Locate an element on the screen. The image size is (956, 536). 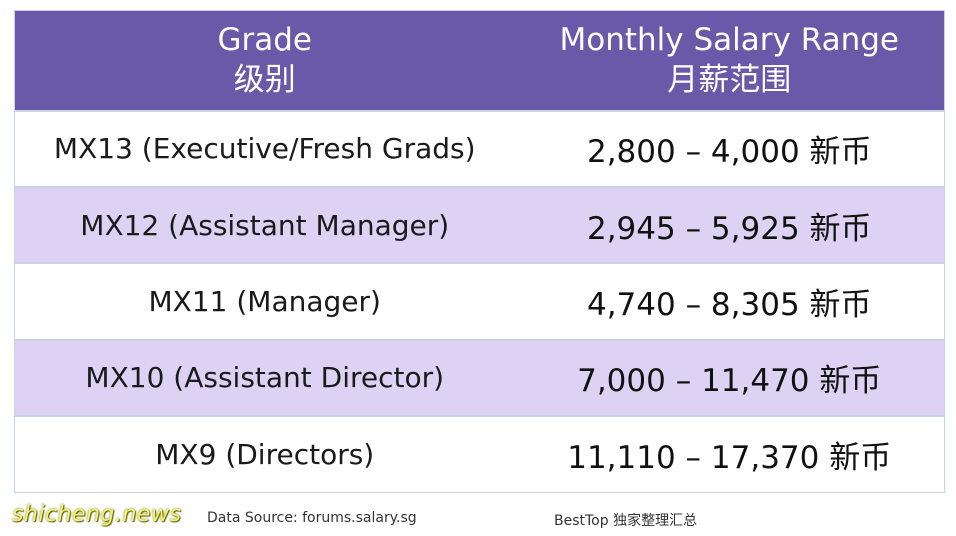
salary-range-cell: 7,000 – 11,470 新币 is located at coordinates (729, 381).